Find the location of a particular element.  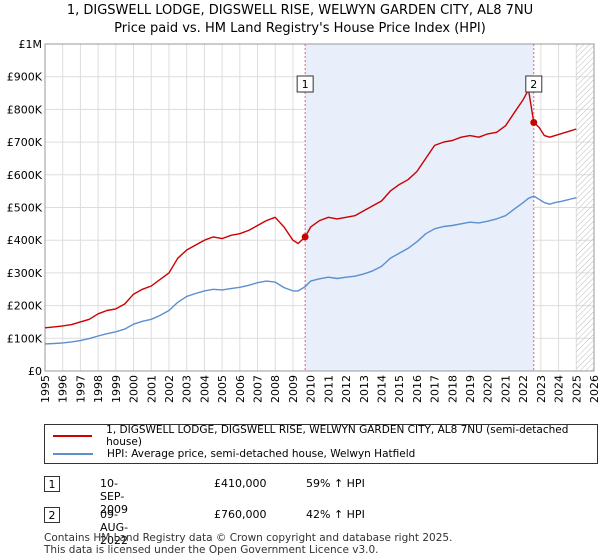

annotation-label: 2 is located at coordinates (533, 84).